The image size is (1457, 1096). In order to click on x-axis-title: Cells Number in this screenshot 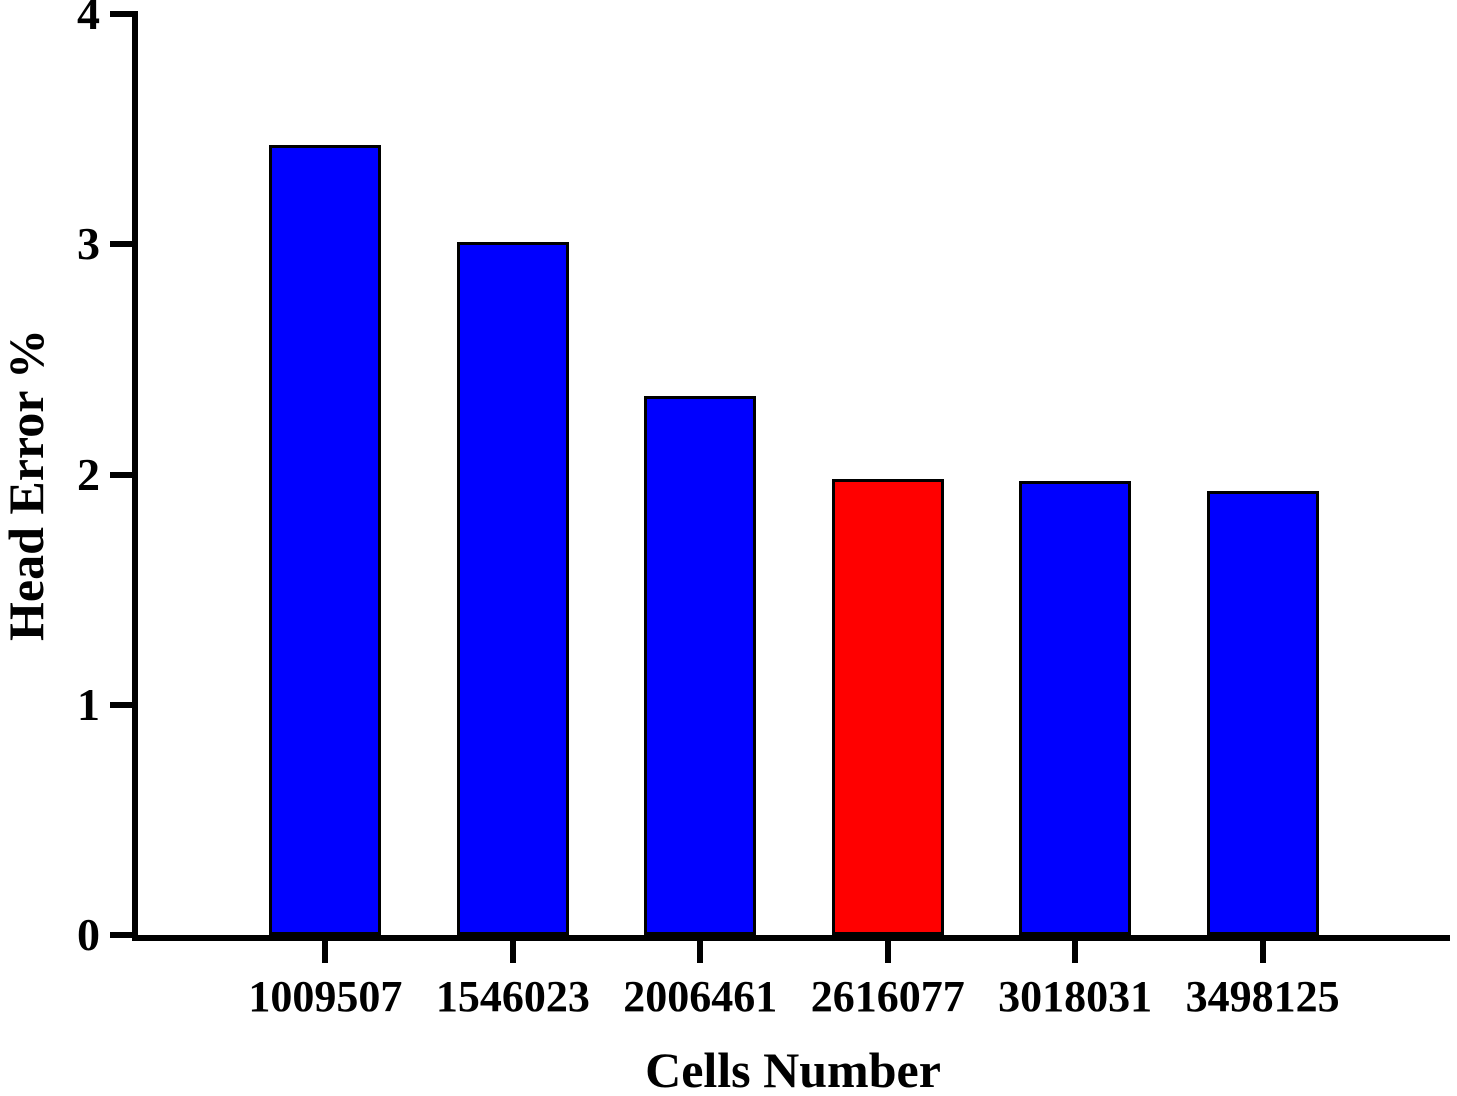, I will do `click(793, 1069)`.